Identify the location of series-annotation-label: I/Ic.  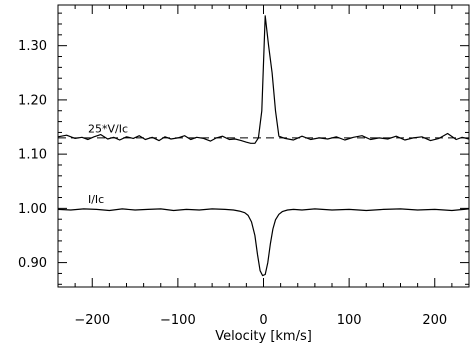
(96, 199).